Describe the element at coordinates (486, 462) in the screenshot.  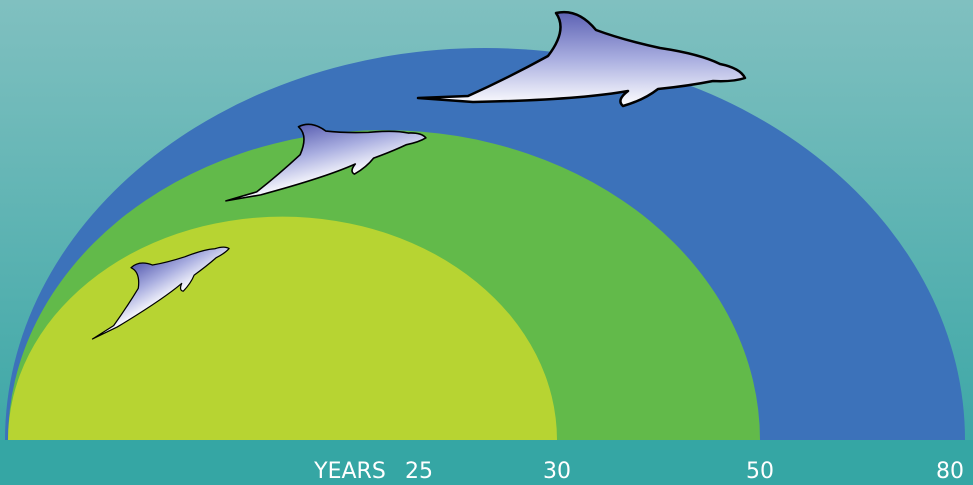
I see `ground-band` at that location.